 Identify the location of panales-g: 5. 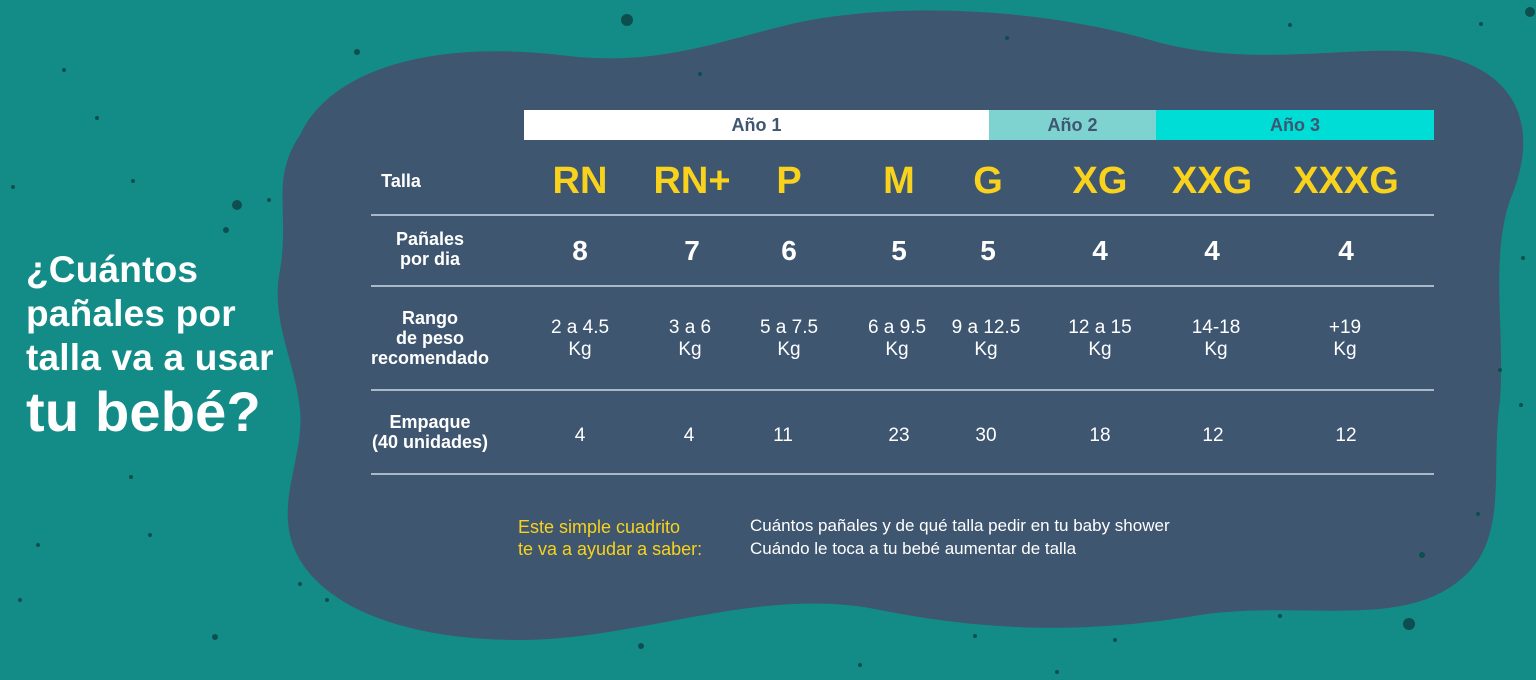
(988, 250).